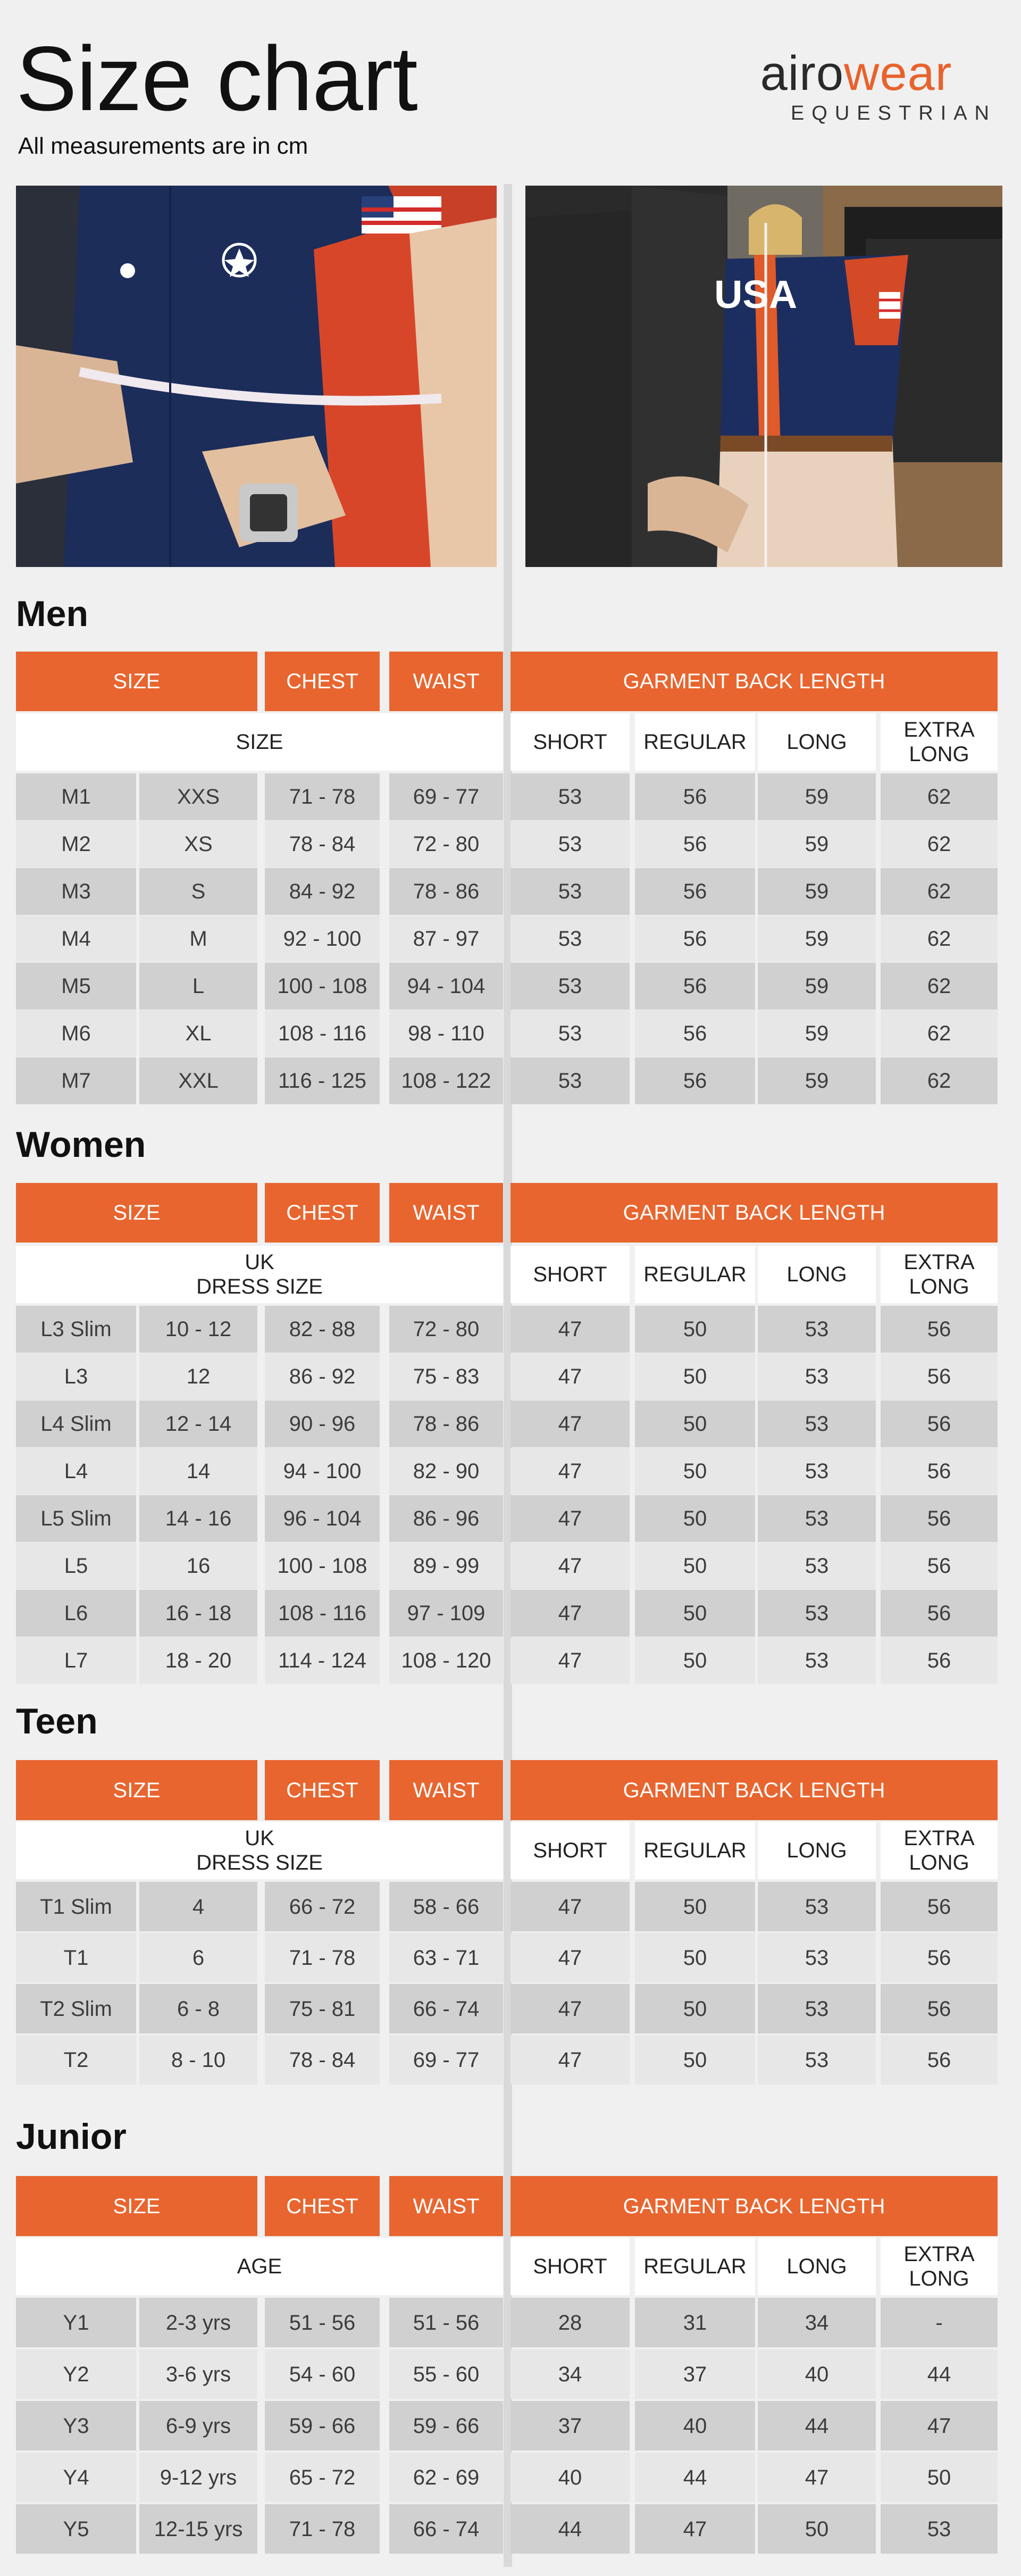  What do you see at coordinates (76, 1660) in the screenshot?
I see `table-cell-size-code: L7` at bounding box center [76, 1660].